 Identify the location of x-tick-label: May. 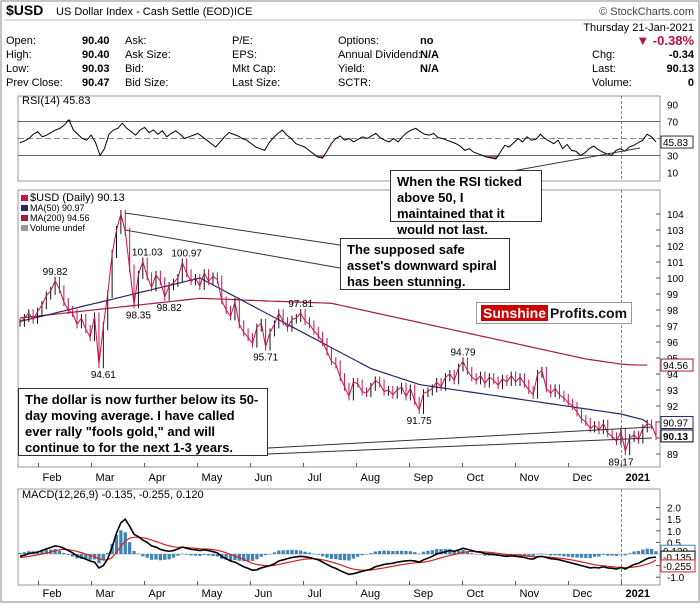
(212, 594).